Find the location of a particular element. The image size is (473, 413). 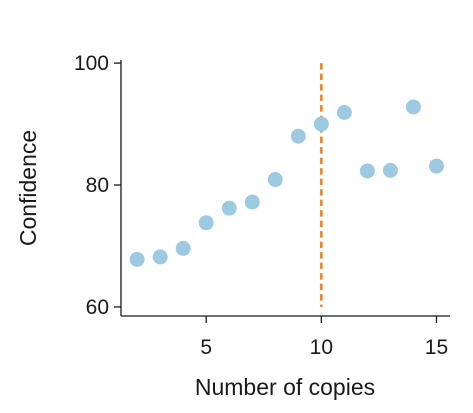

x-tick-label: 15 is located at coordinates (436, 347).